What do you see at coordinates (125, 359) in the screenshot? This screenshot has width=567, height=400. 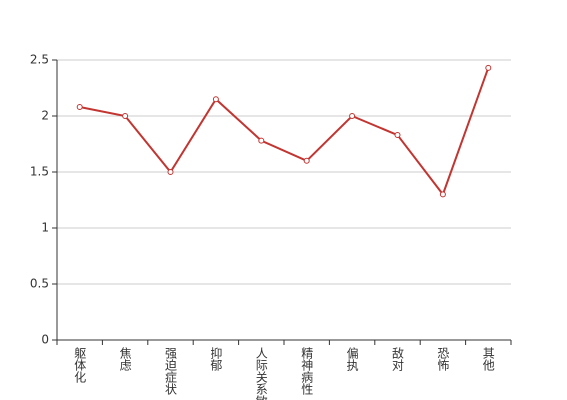 I see `x-tick-label: 焦虑` at bounding box center [125, 359].